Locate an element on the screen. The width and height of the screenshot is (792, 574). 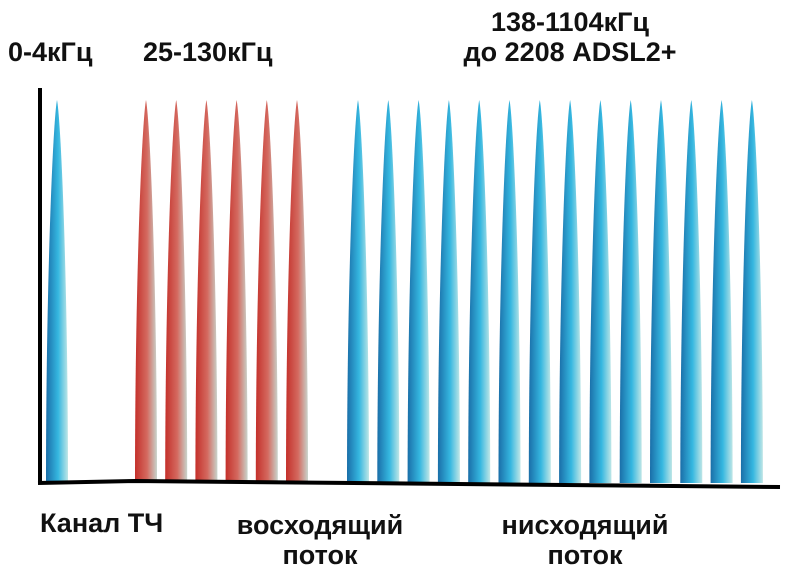
x-axis is located at coordinates (409, 483).